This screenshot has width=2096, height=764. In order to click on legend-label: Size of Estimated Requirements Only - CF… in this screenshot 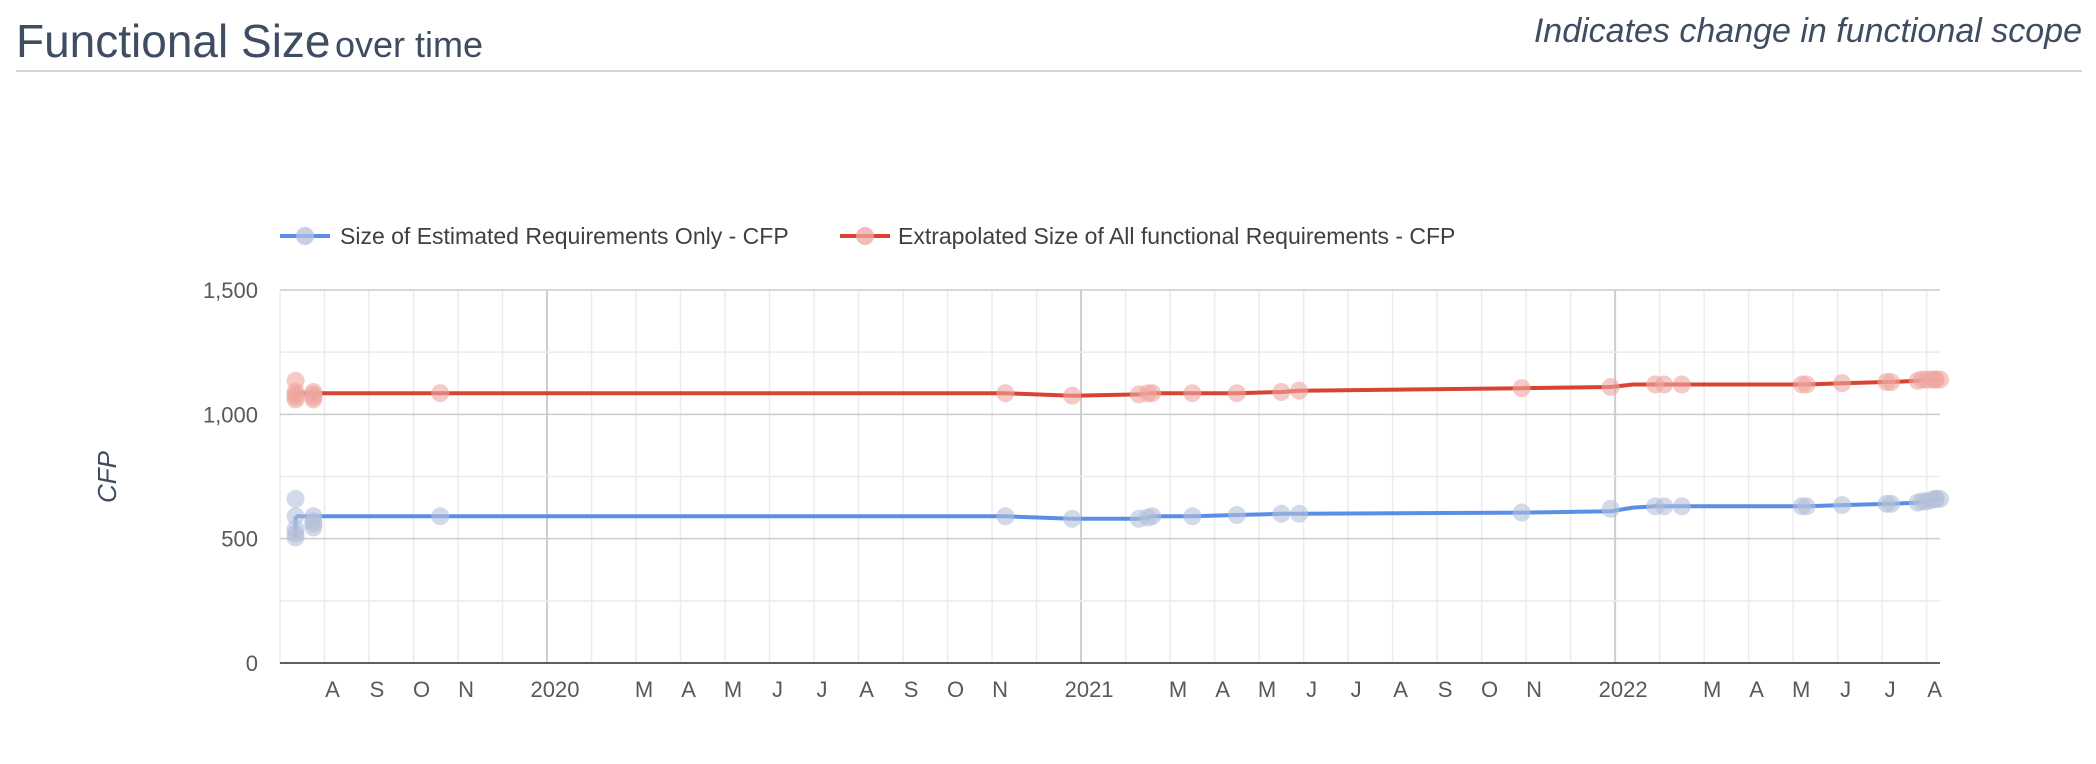, I will do `click(564, 236)`.